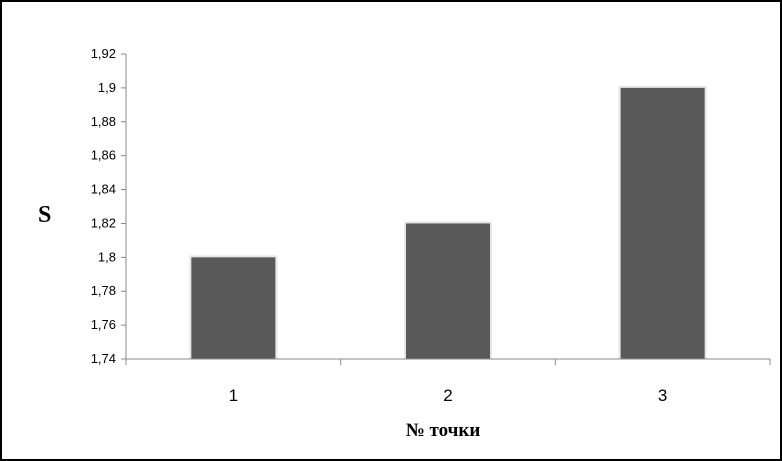 This screenshot has width=782, height=461. I want to click on y-tick-label: 1,92, so click(103, 53).